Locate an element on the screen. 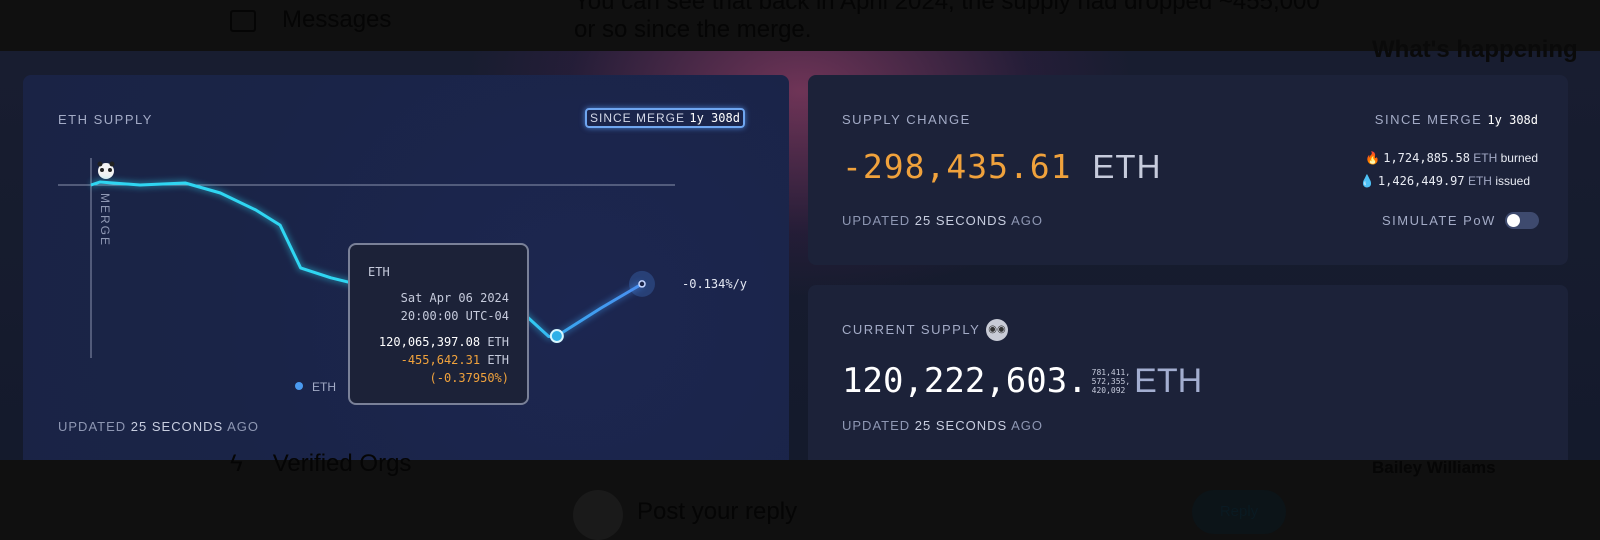  range-value: 1y 308d is located at coordinates (714, 118).